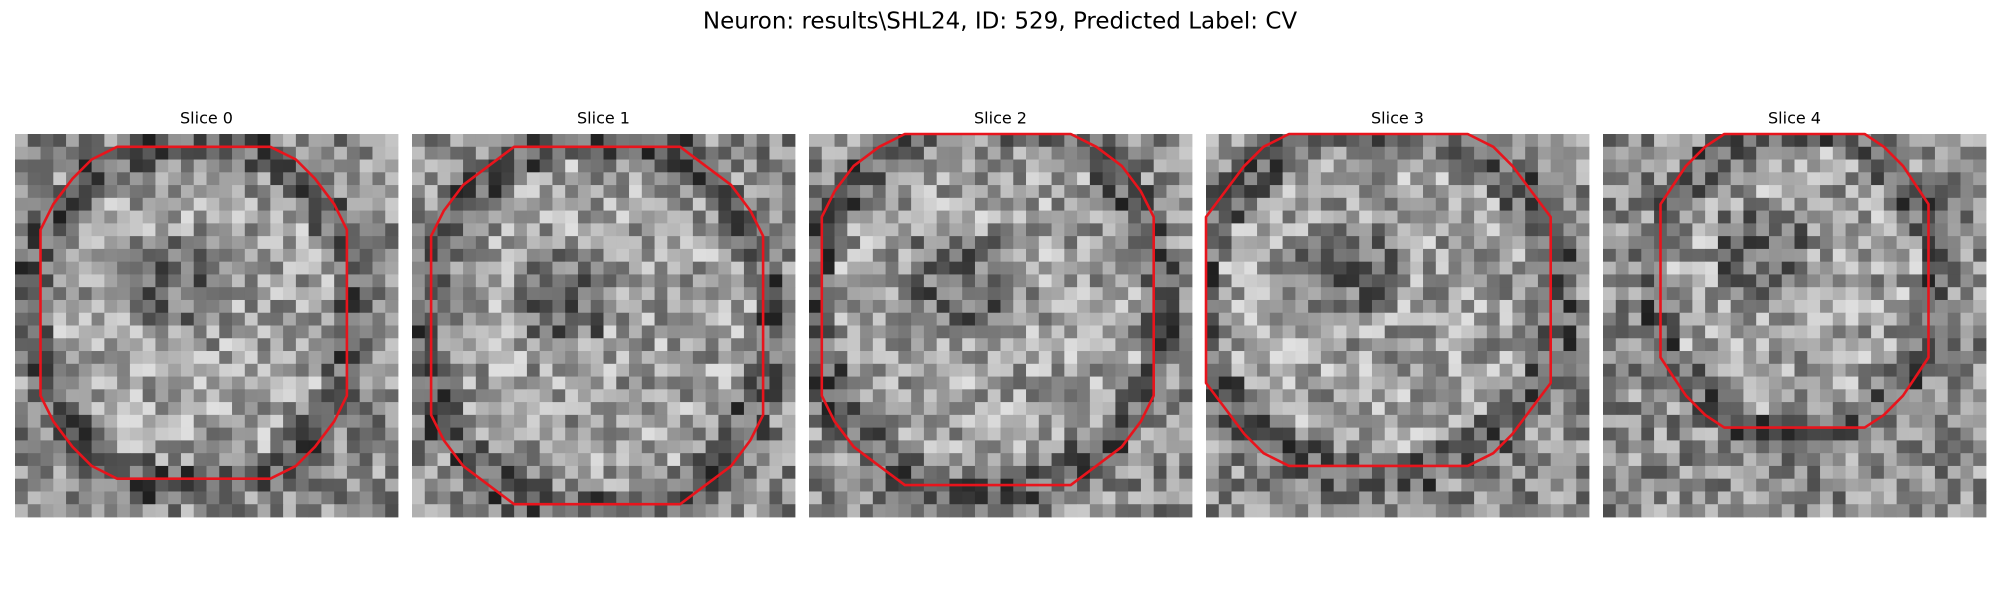 Image resolution: width=2000 pixels, height=600 pixels. What do you see at coordinates (1794, 118) in the screenshot?
I see `panel-title: Slice 4` at bounding box center [1794, 118].